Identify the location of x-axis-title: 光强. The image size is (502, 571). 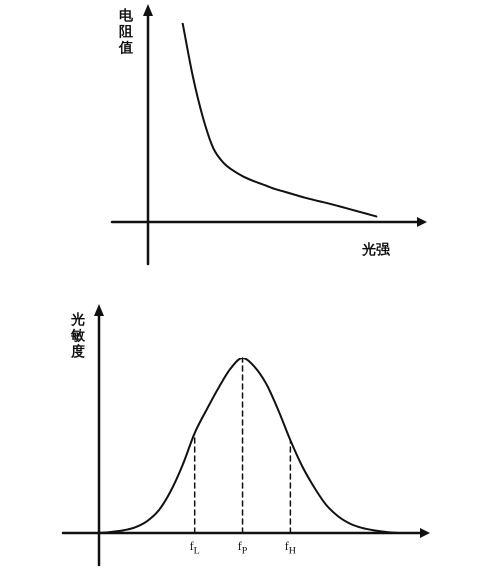
(376, 250).